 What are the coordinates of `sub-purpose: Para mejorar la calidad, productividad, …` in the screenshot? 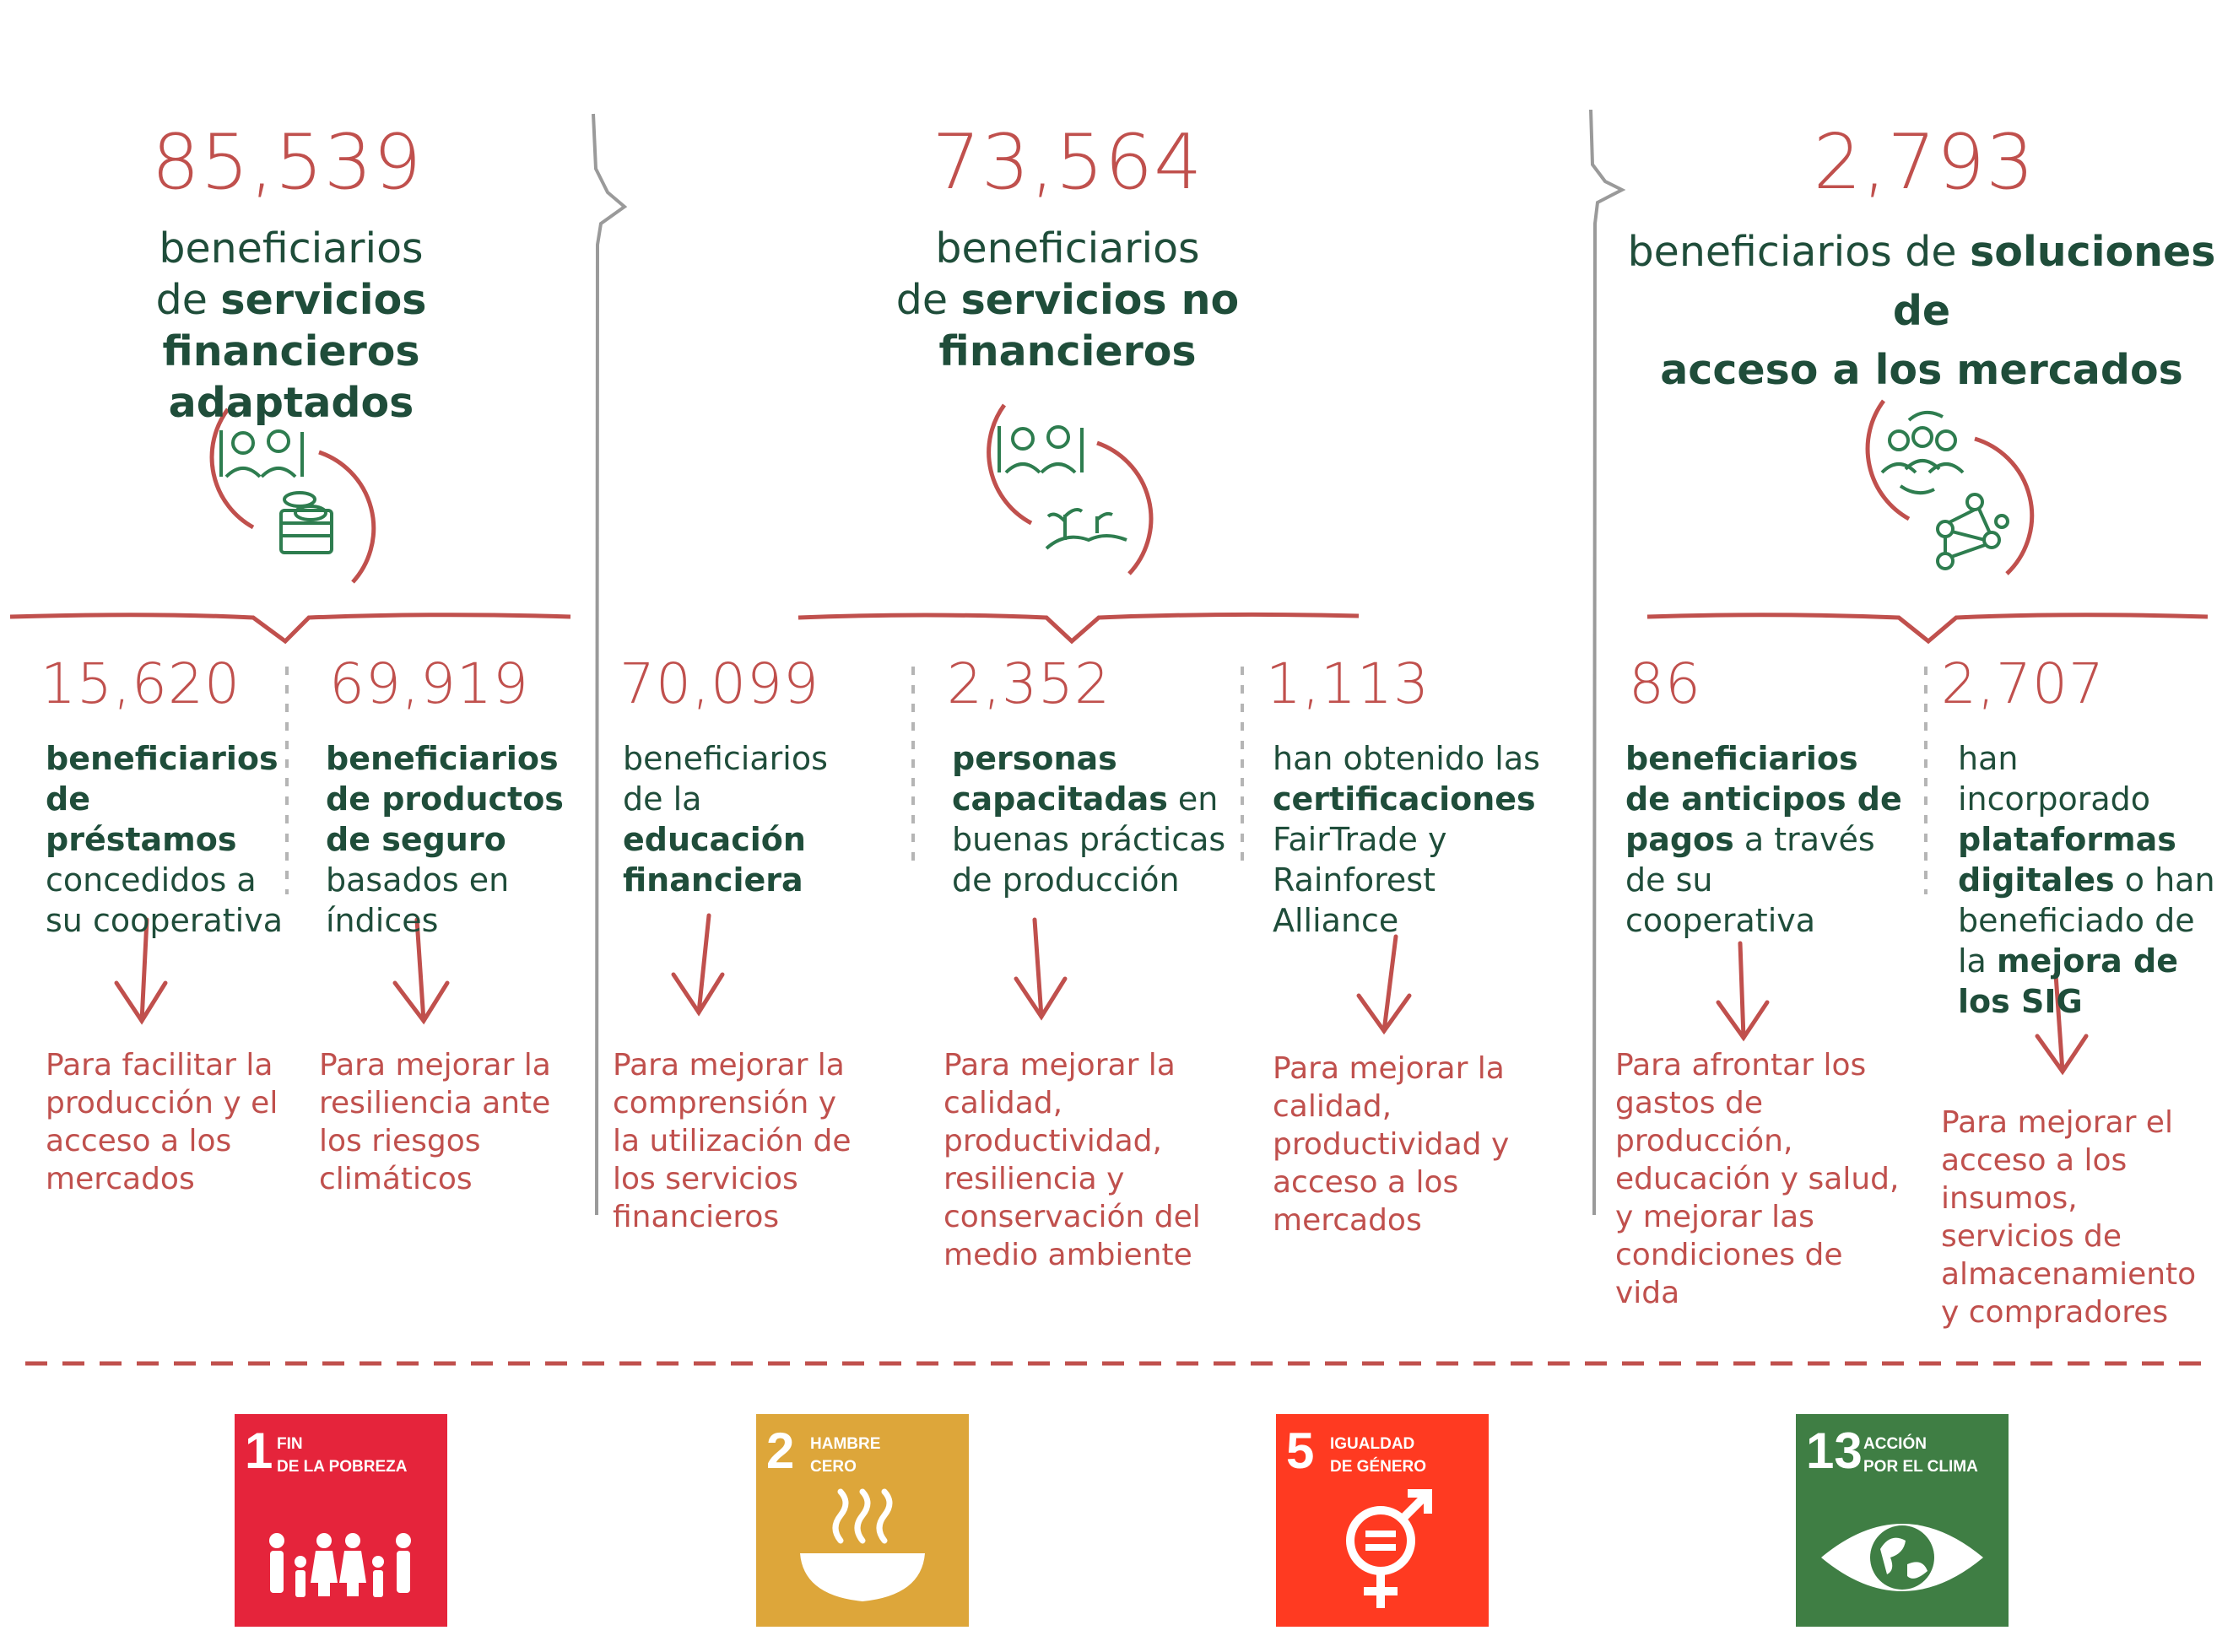 It's located at (1072, 1160).